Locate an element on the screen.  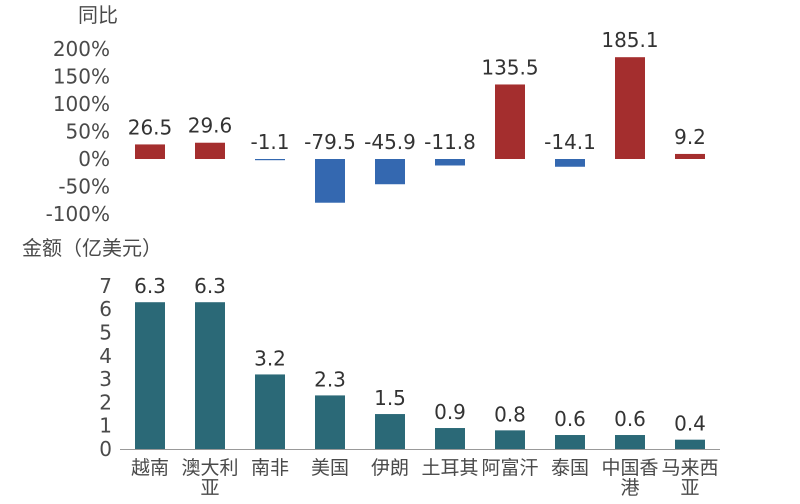
yoy-value-label: 9.2 is located at coordinates (690, 137).